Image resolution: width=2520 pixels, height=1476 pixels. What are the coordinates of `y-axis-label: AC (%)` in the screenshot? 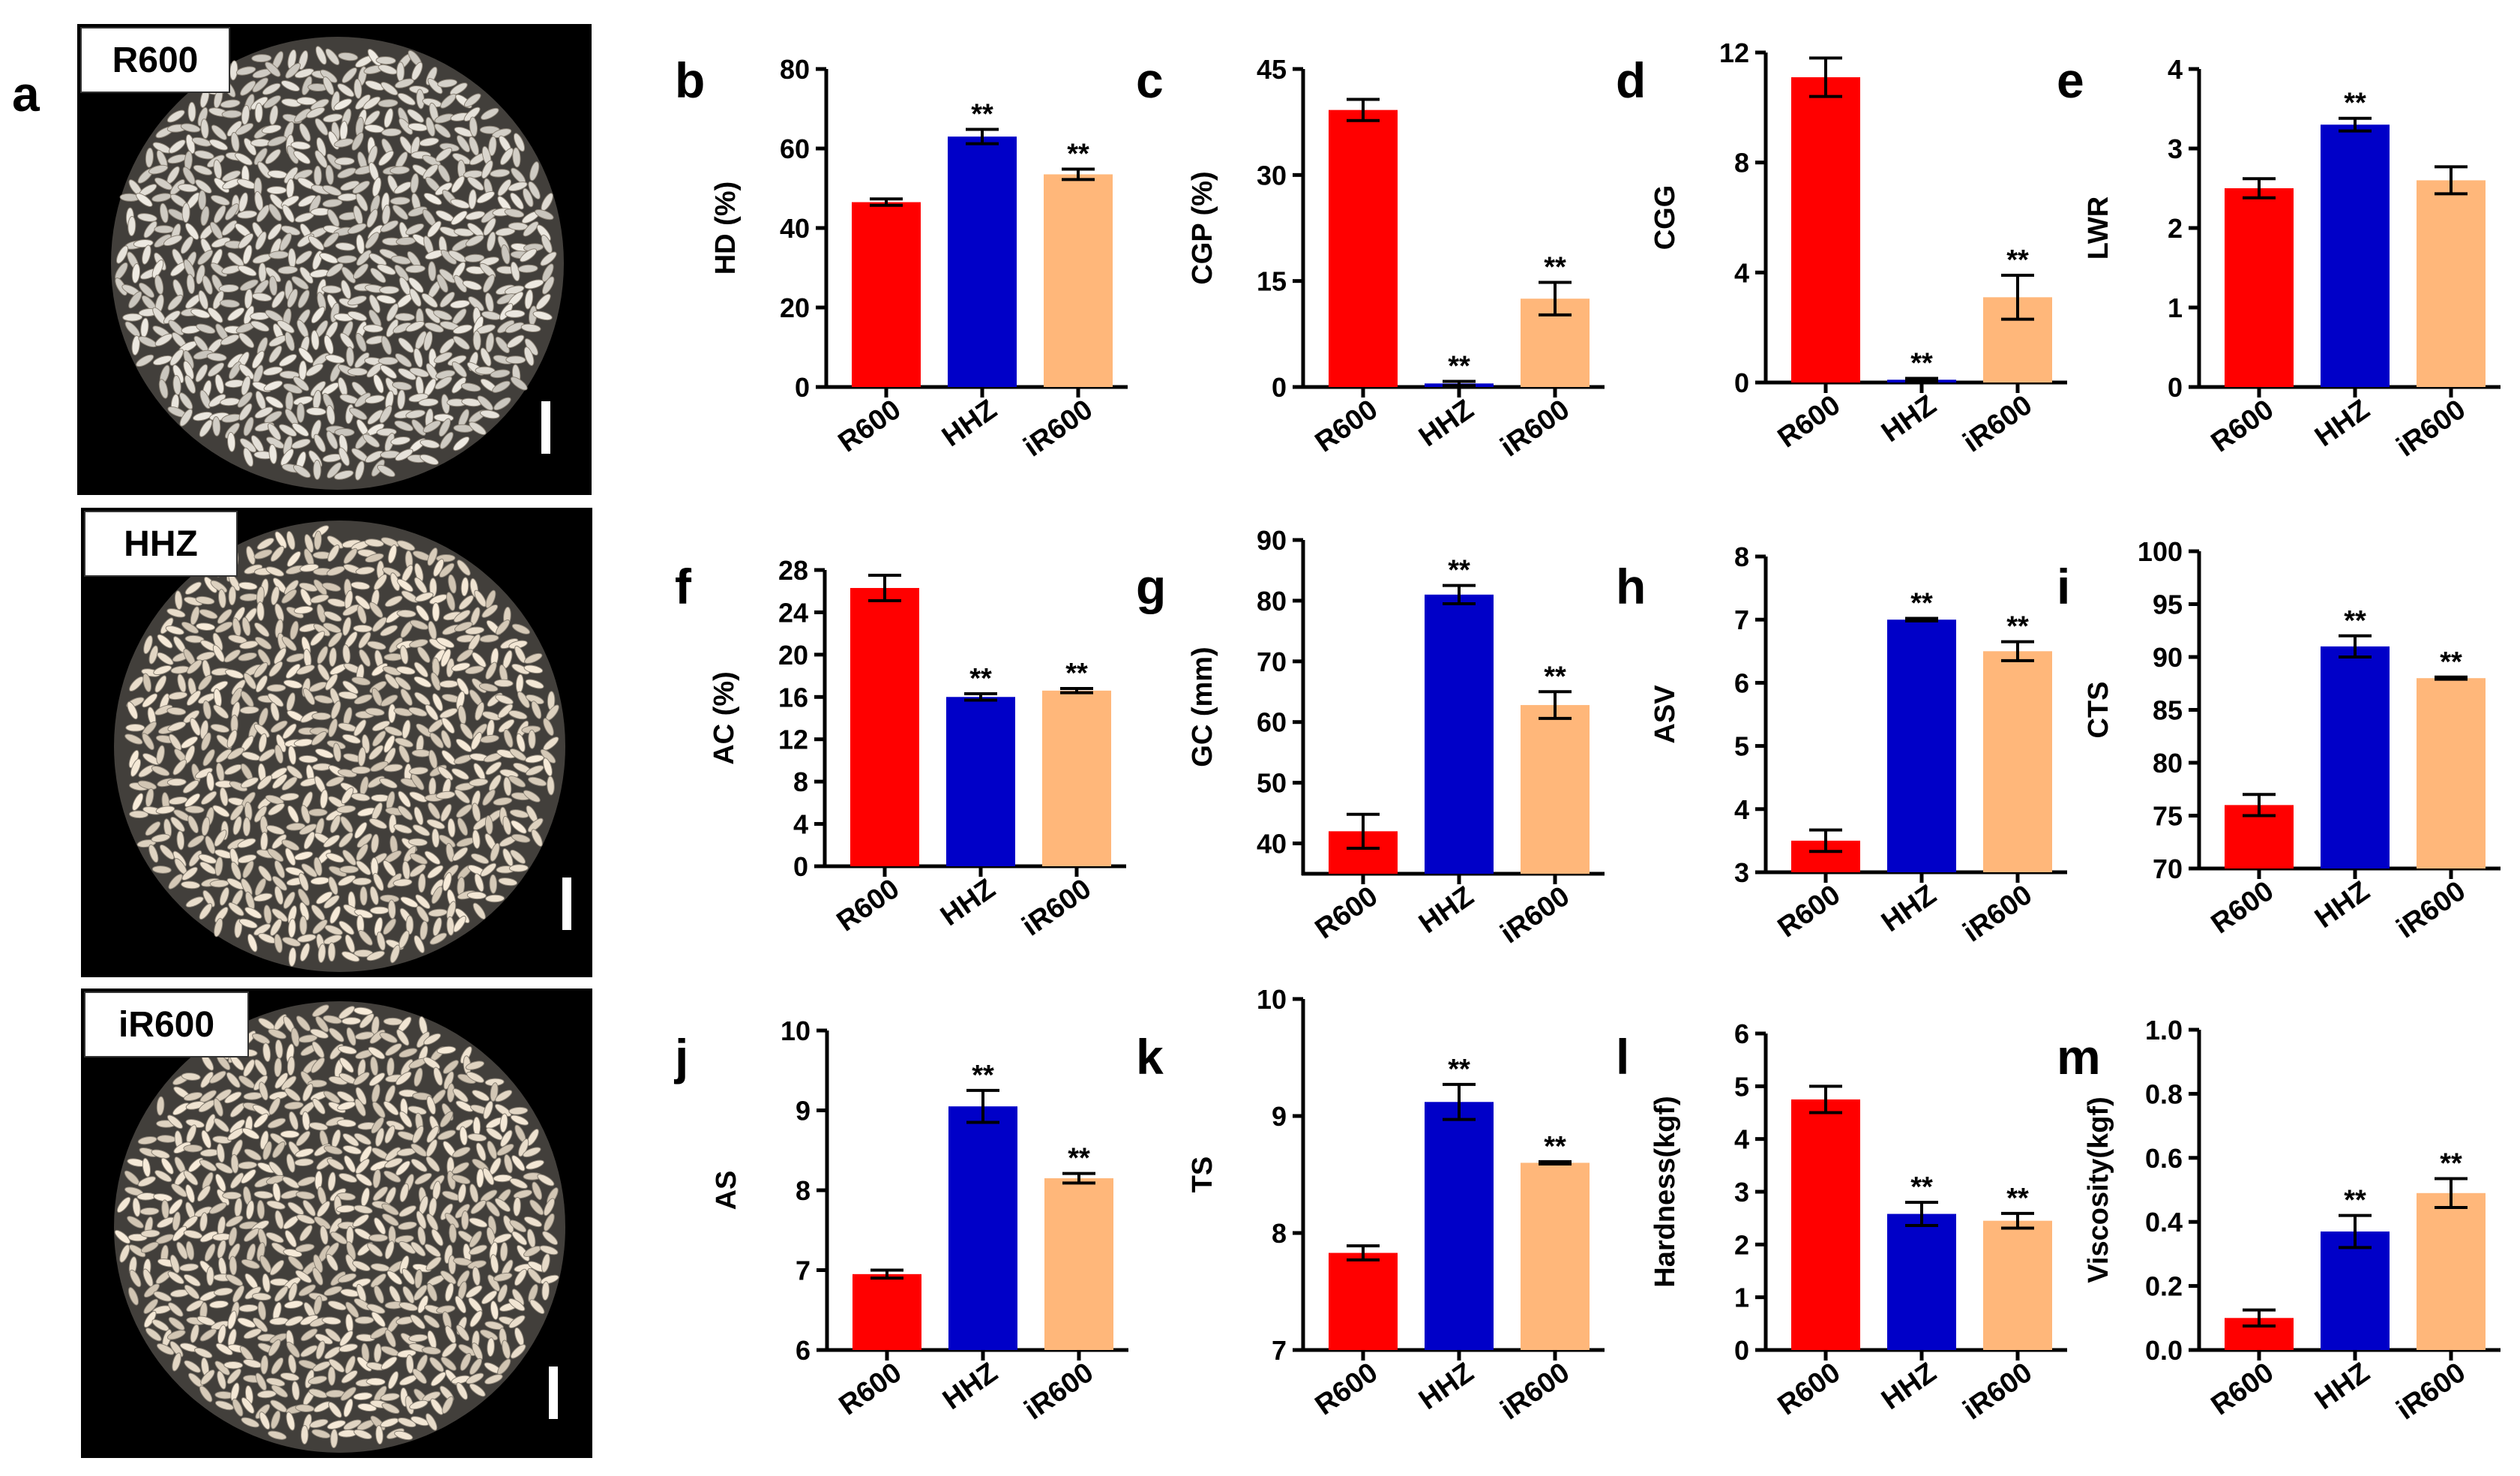 It's located at (724, 718).